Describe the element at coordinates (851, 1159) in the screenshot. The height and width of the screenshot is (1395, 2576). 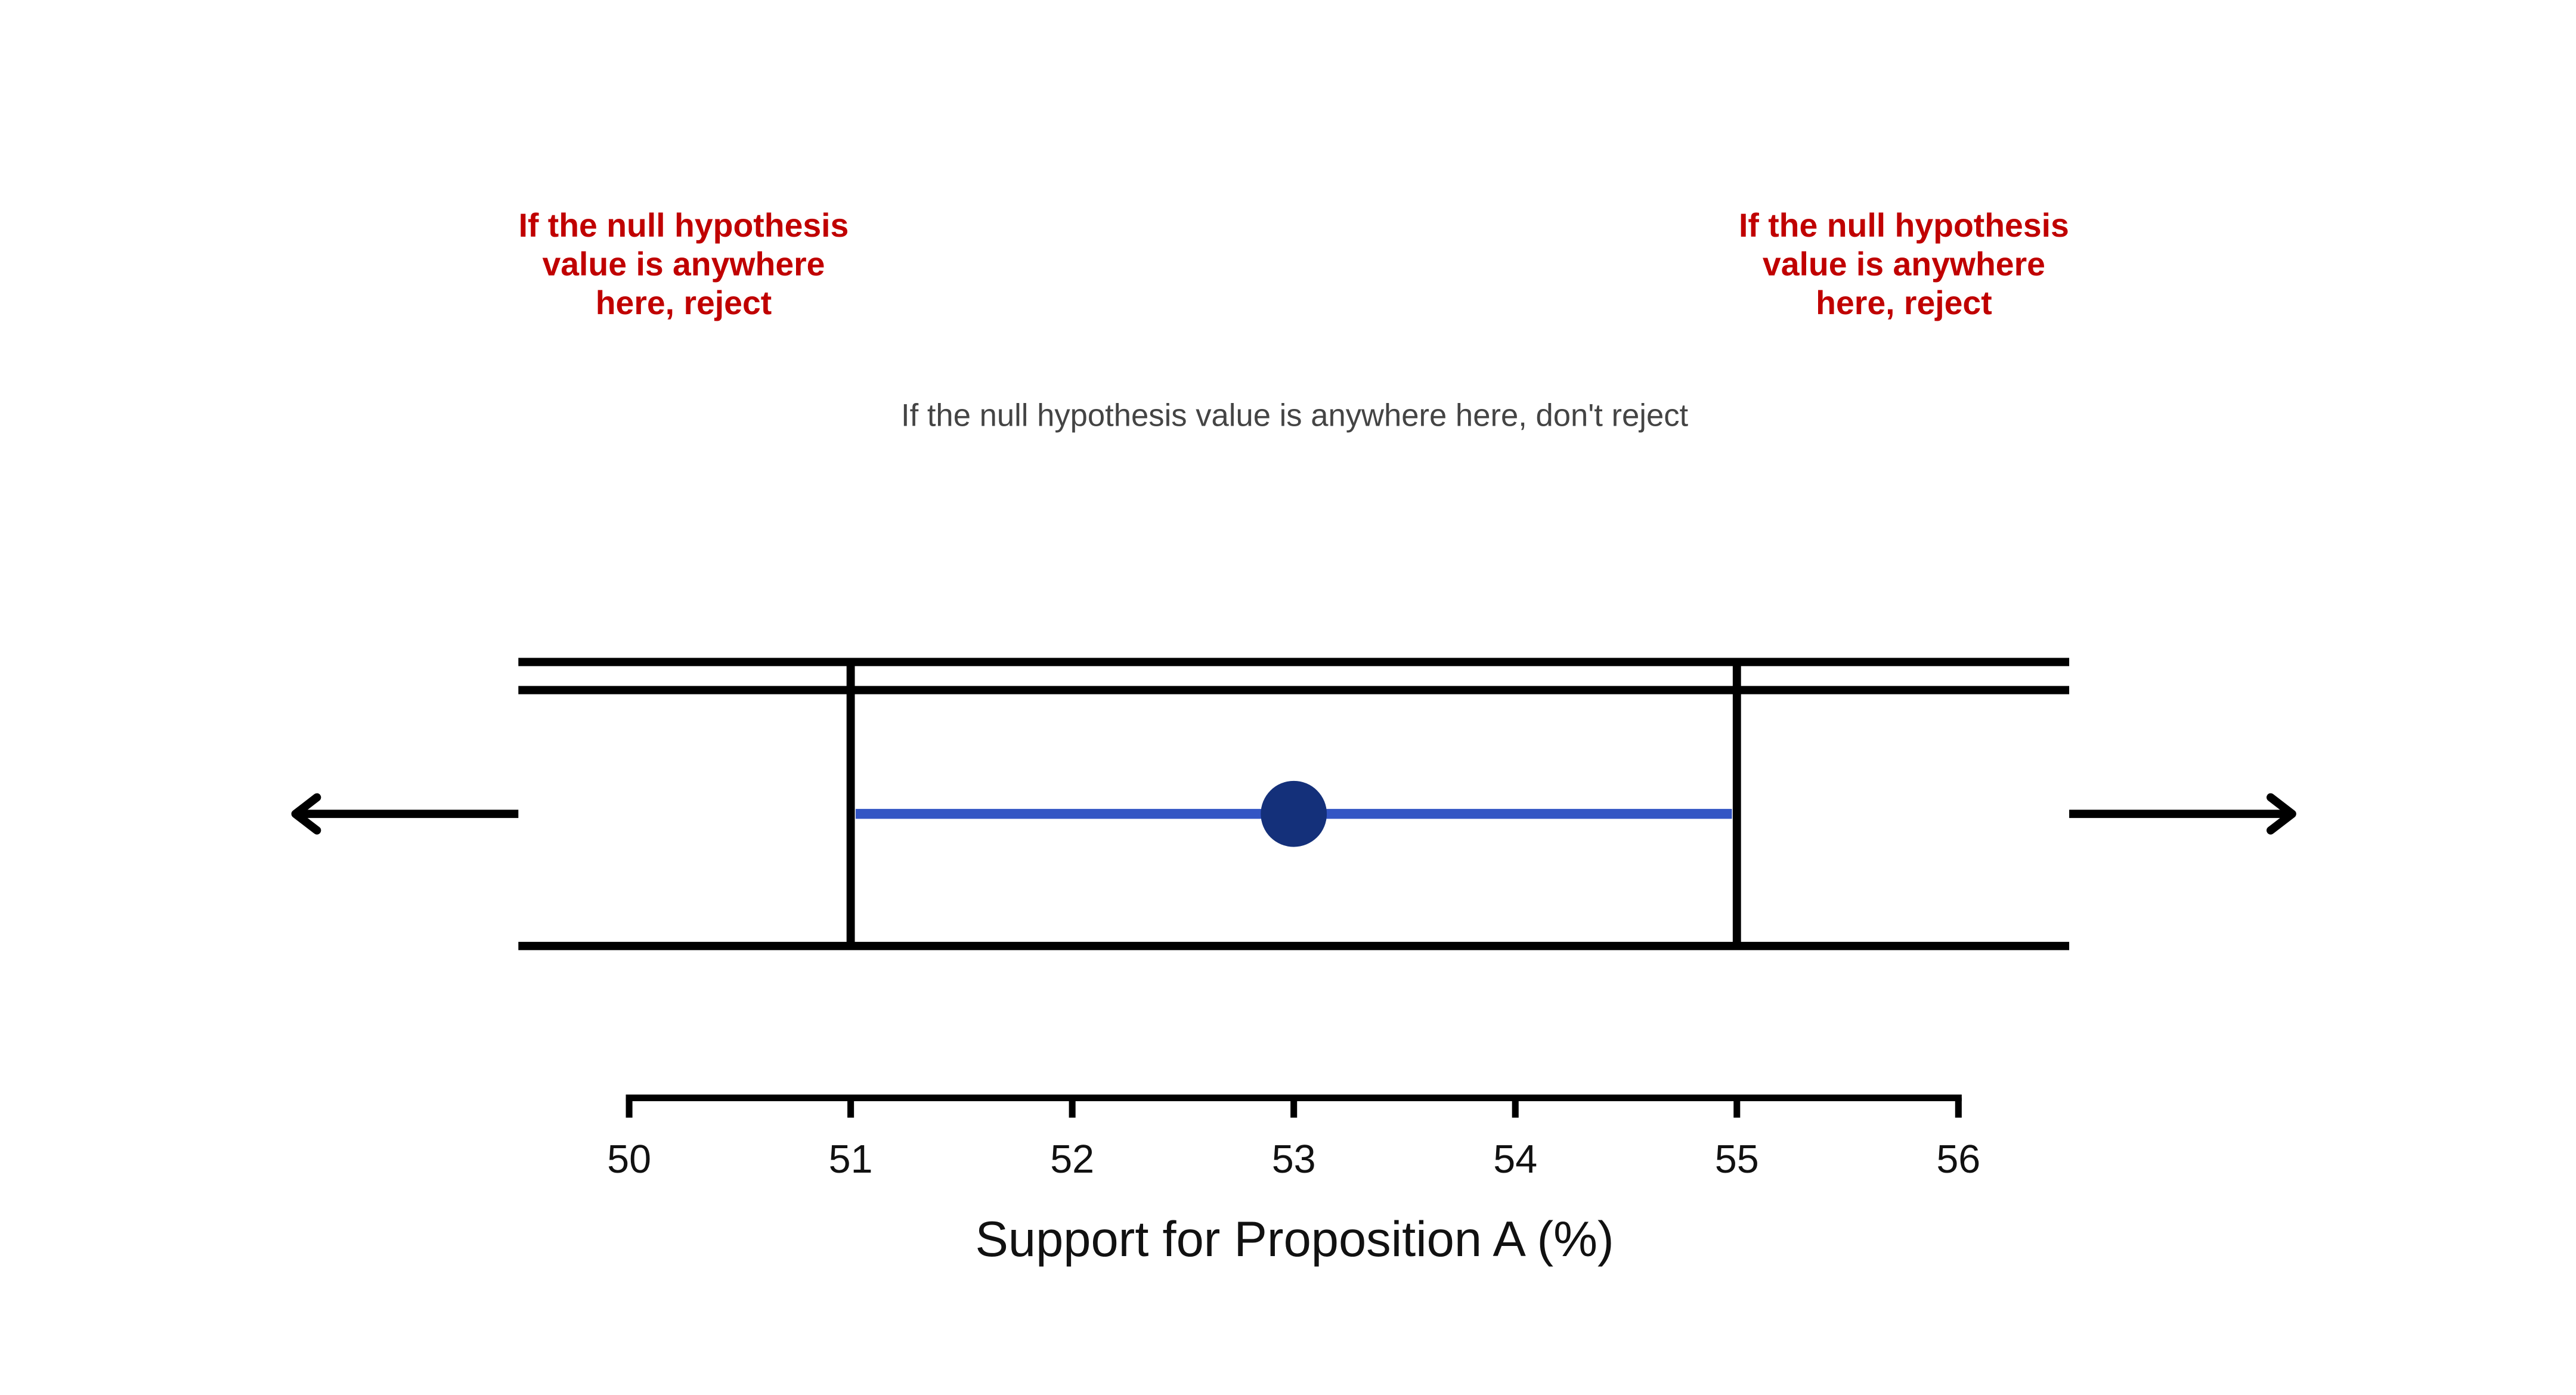
I see `x-tick-label: 51` at that location.